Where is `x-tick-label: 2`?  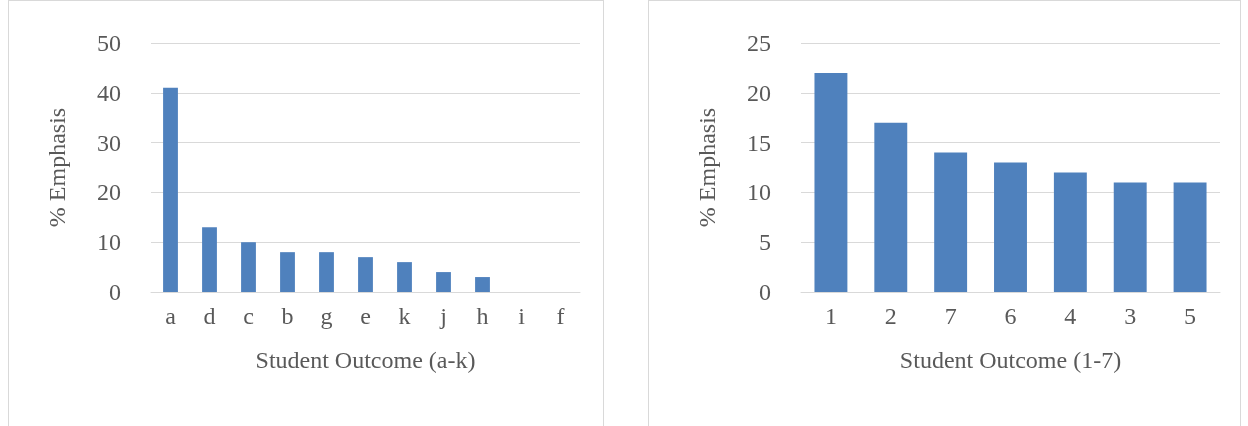 x-tick-label: 2 is located at coordinates (890, 316).